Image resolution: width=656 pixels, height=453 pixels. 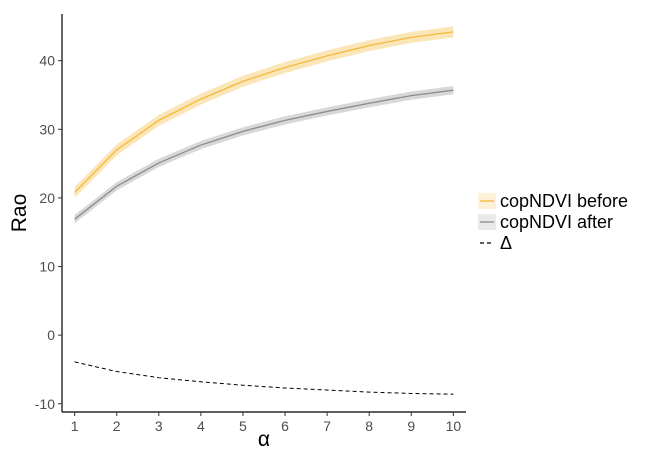 I want to click on y-tick-label: -10, so click(x=45, y=404).